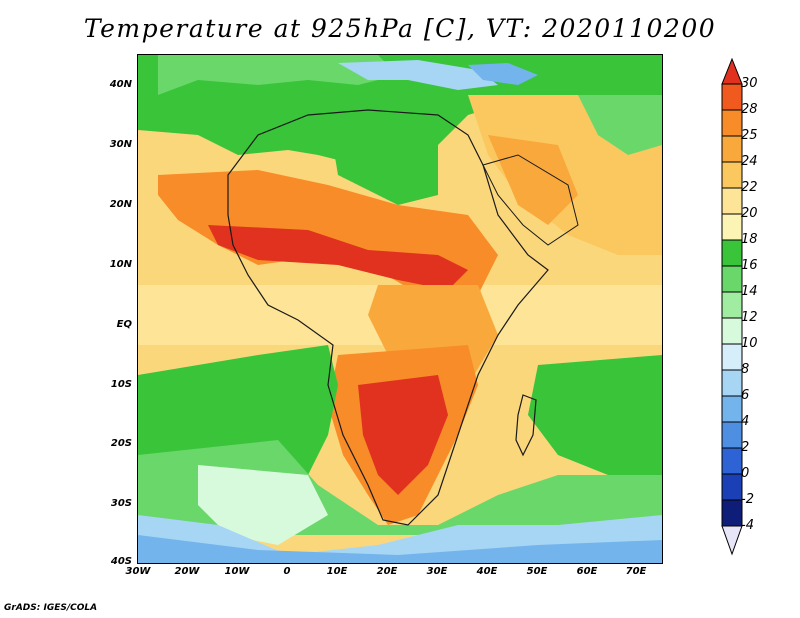  Describe the element at coordinates (418, 75) in the screenshot. I see `med-cool-patch` at that location.